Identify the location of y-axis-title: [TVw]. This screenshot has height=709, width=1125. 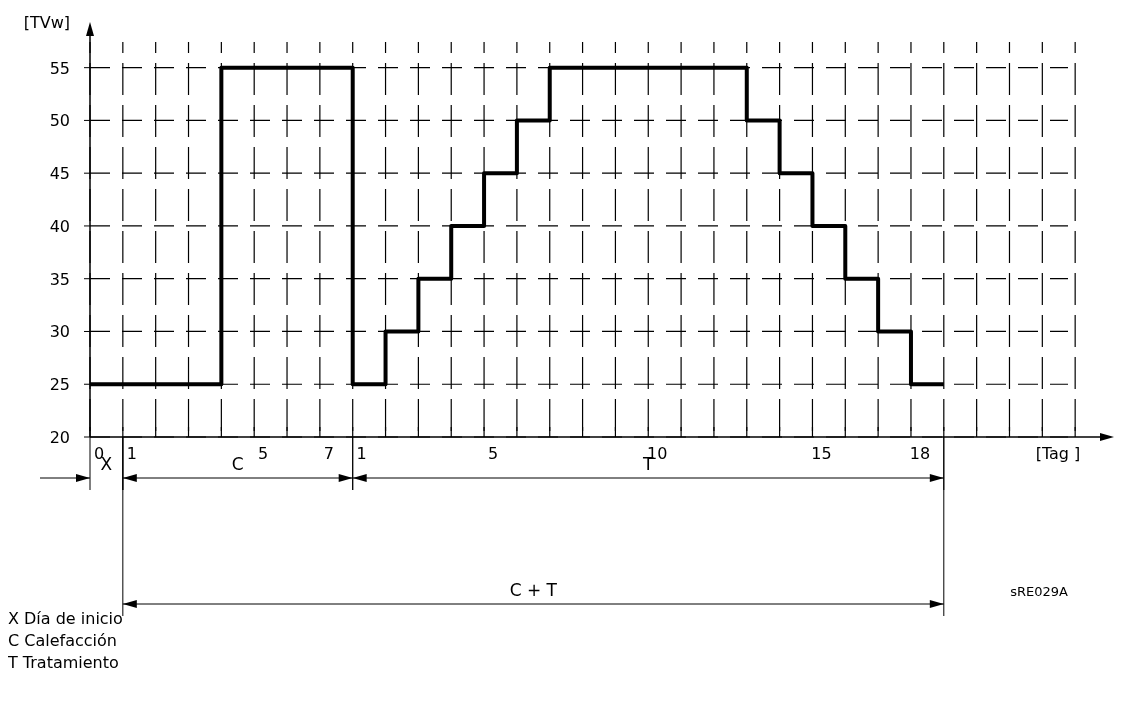
(46, 22).